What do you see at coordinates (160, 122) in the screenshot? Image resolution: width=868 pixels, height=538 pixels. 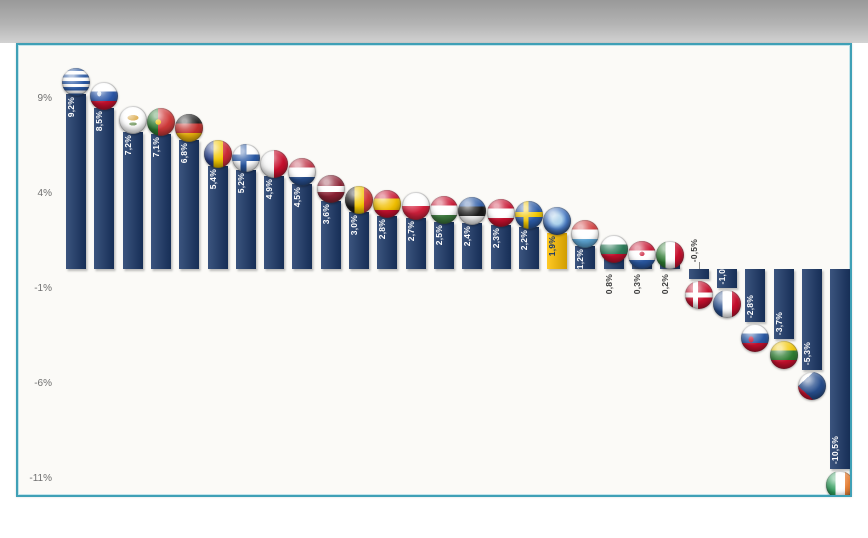 I see `portugal-flag-icon` at bounding box center [160, 122].